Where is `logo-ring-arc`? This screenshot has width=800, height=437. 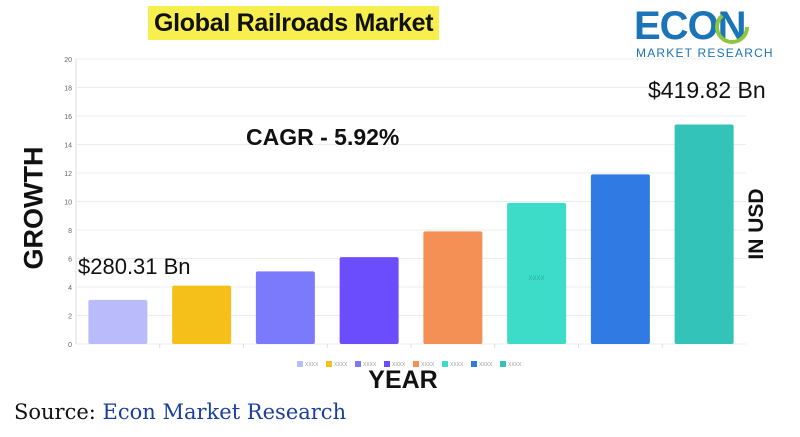 logo-ring-arc is located at coordinates (732, 27).